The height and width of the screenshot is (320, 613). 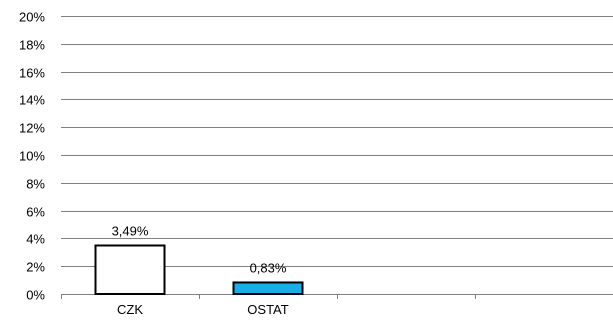 I want to click on y-tick-label: 16%, so click(x=32, y=73).